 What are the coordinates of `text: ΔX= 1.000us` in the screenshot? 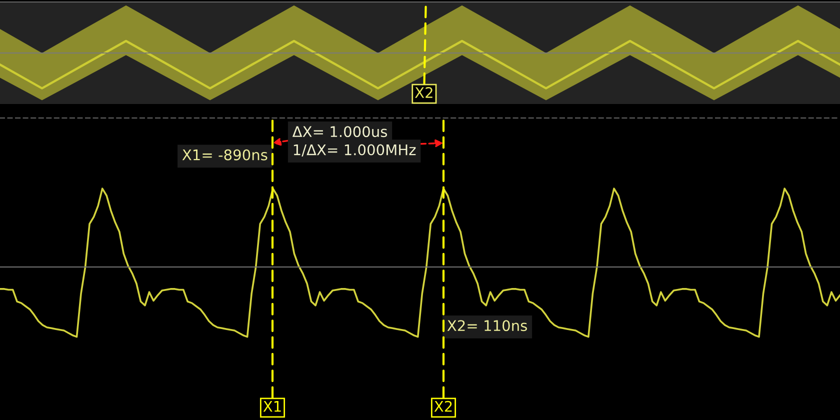 It's located at (340, 132).